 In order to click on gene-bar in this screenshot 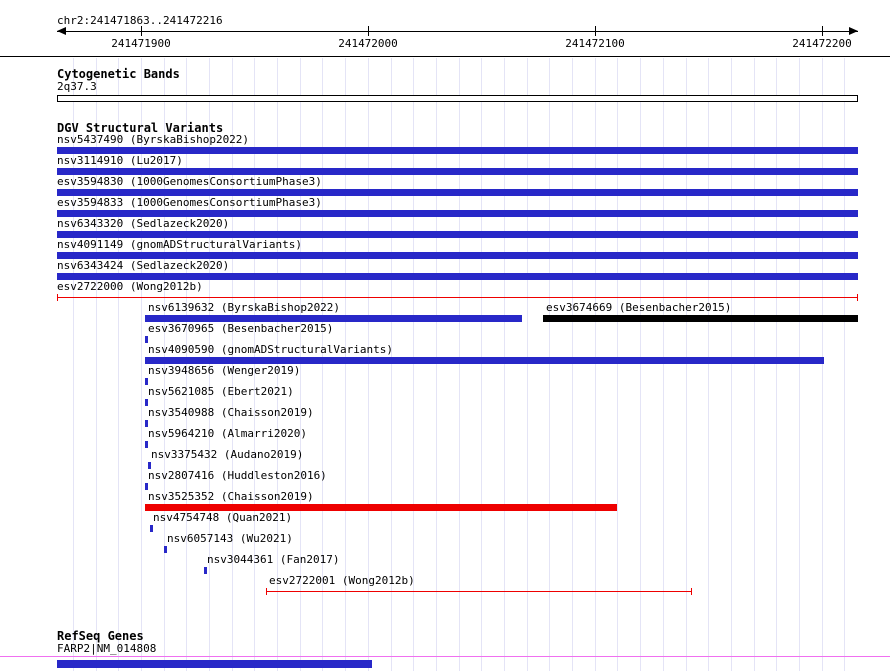, I will do `click(214, 664)`.